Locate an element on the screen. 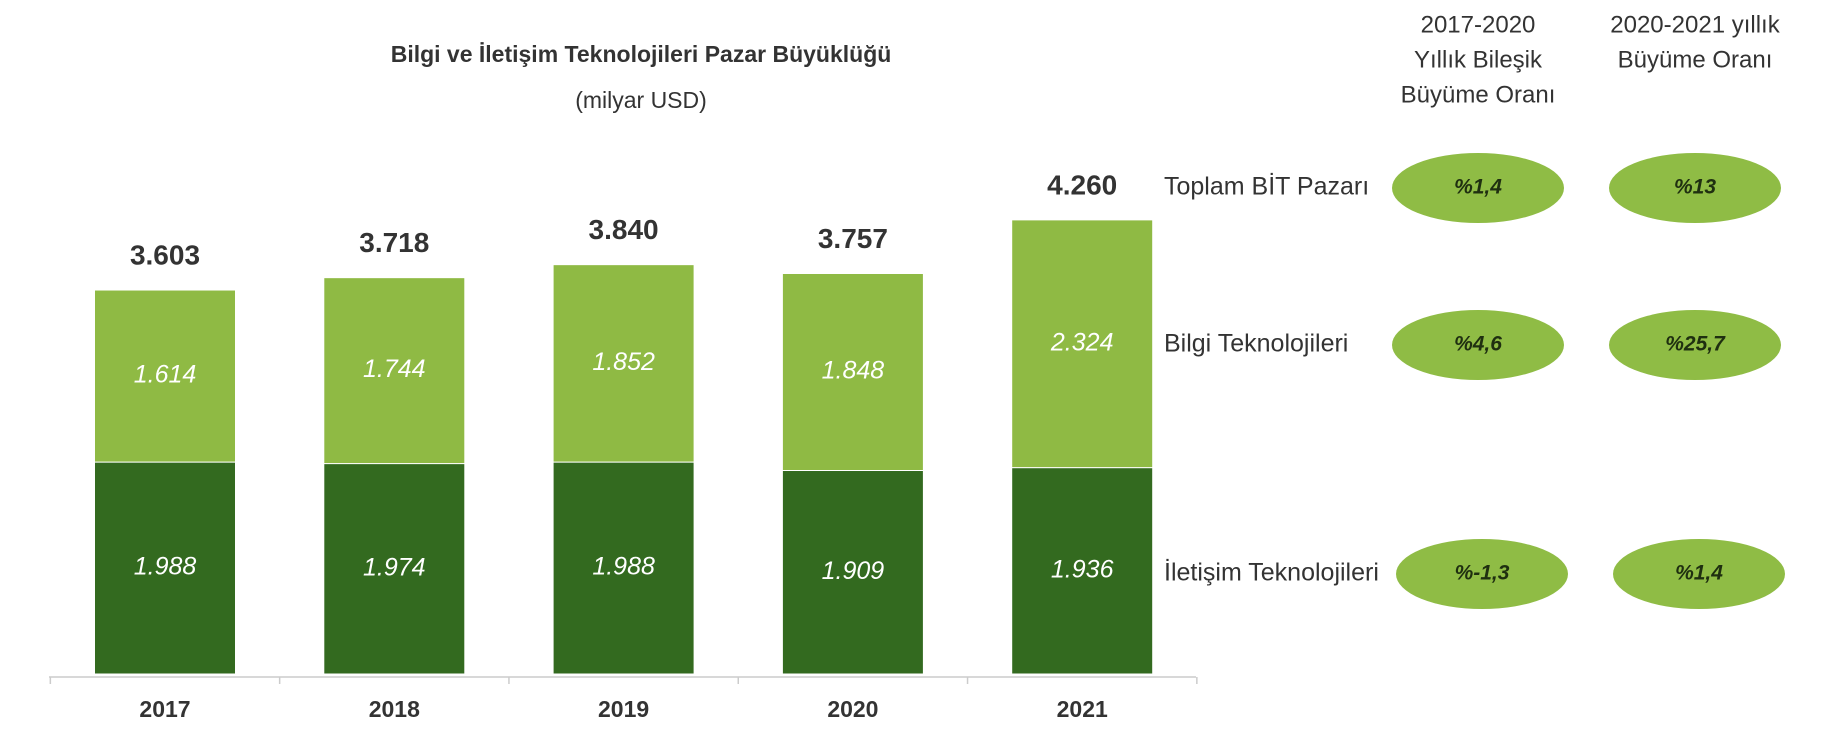 The image size is (1834, 746). value-label: 1.744 is located at coordinates (394, 369).